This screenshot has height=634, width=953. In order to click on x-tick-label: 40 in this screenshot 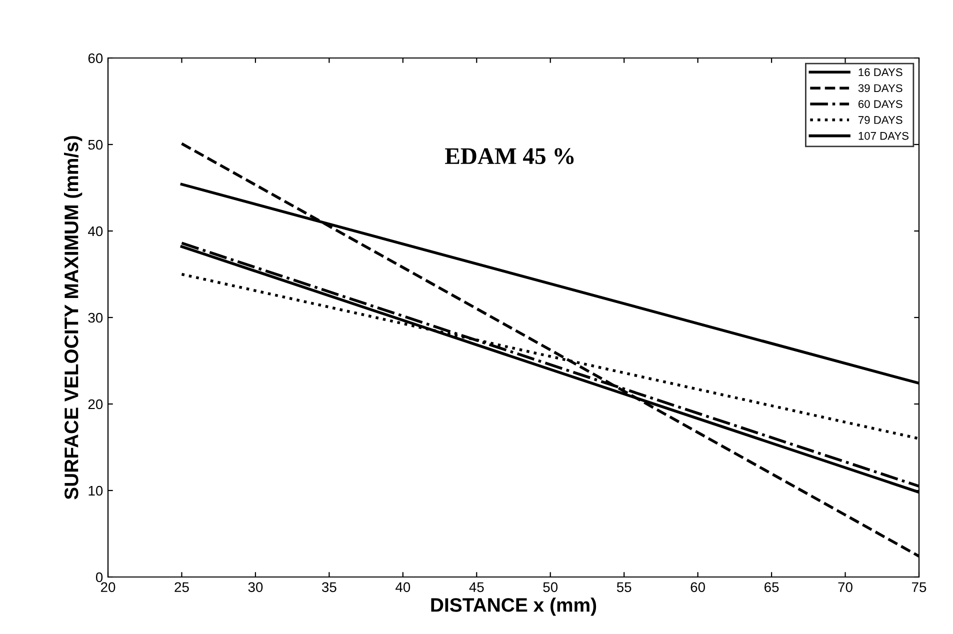, I will do `click(403, 587)`.